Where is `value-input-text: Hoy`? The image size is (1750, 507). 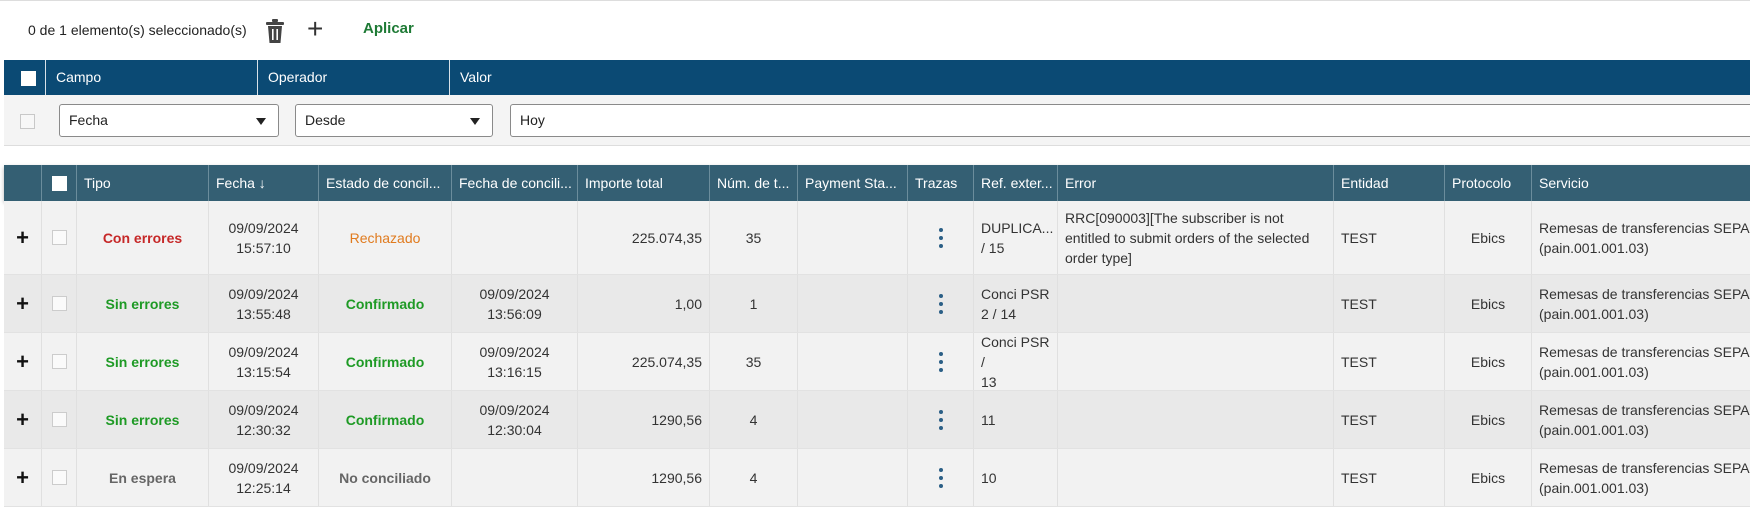
value-input-text: Hoy is located at coordinates (532, 120).